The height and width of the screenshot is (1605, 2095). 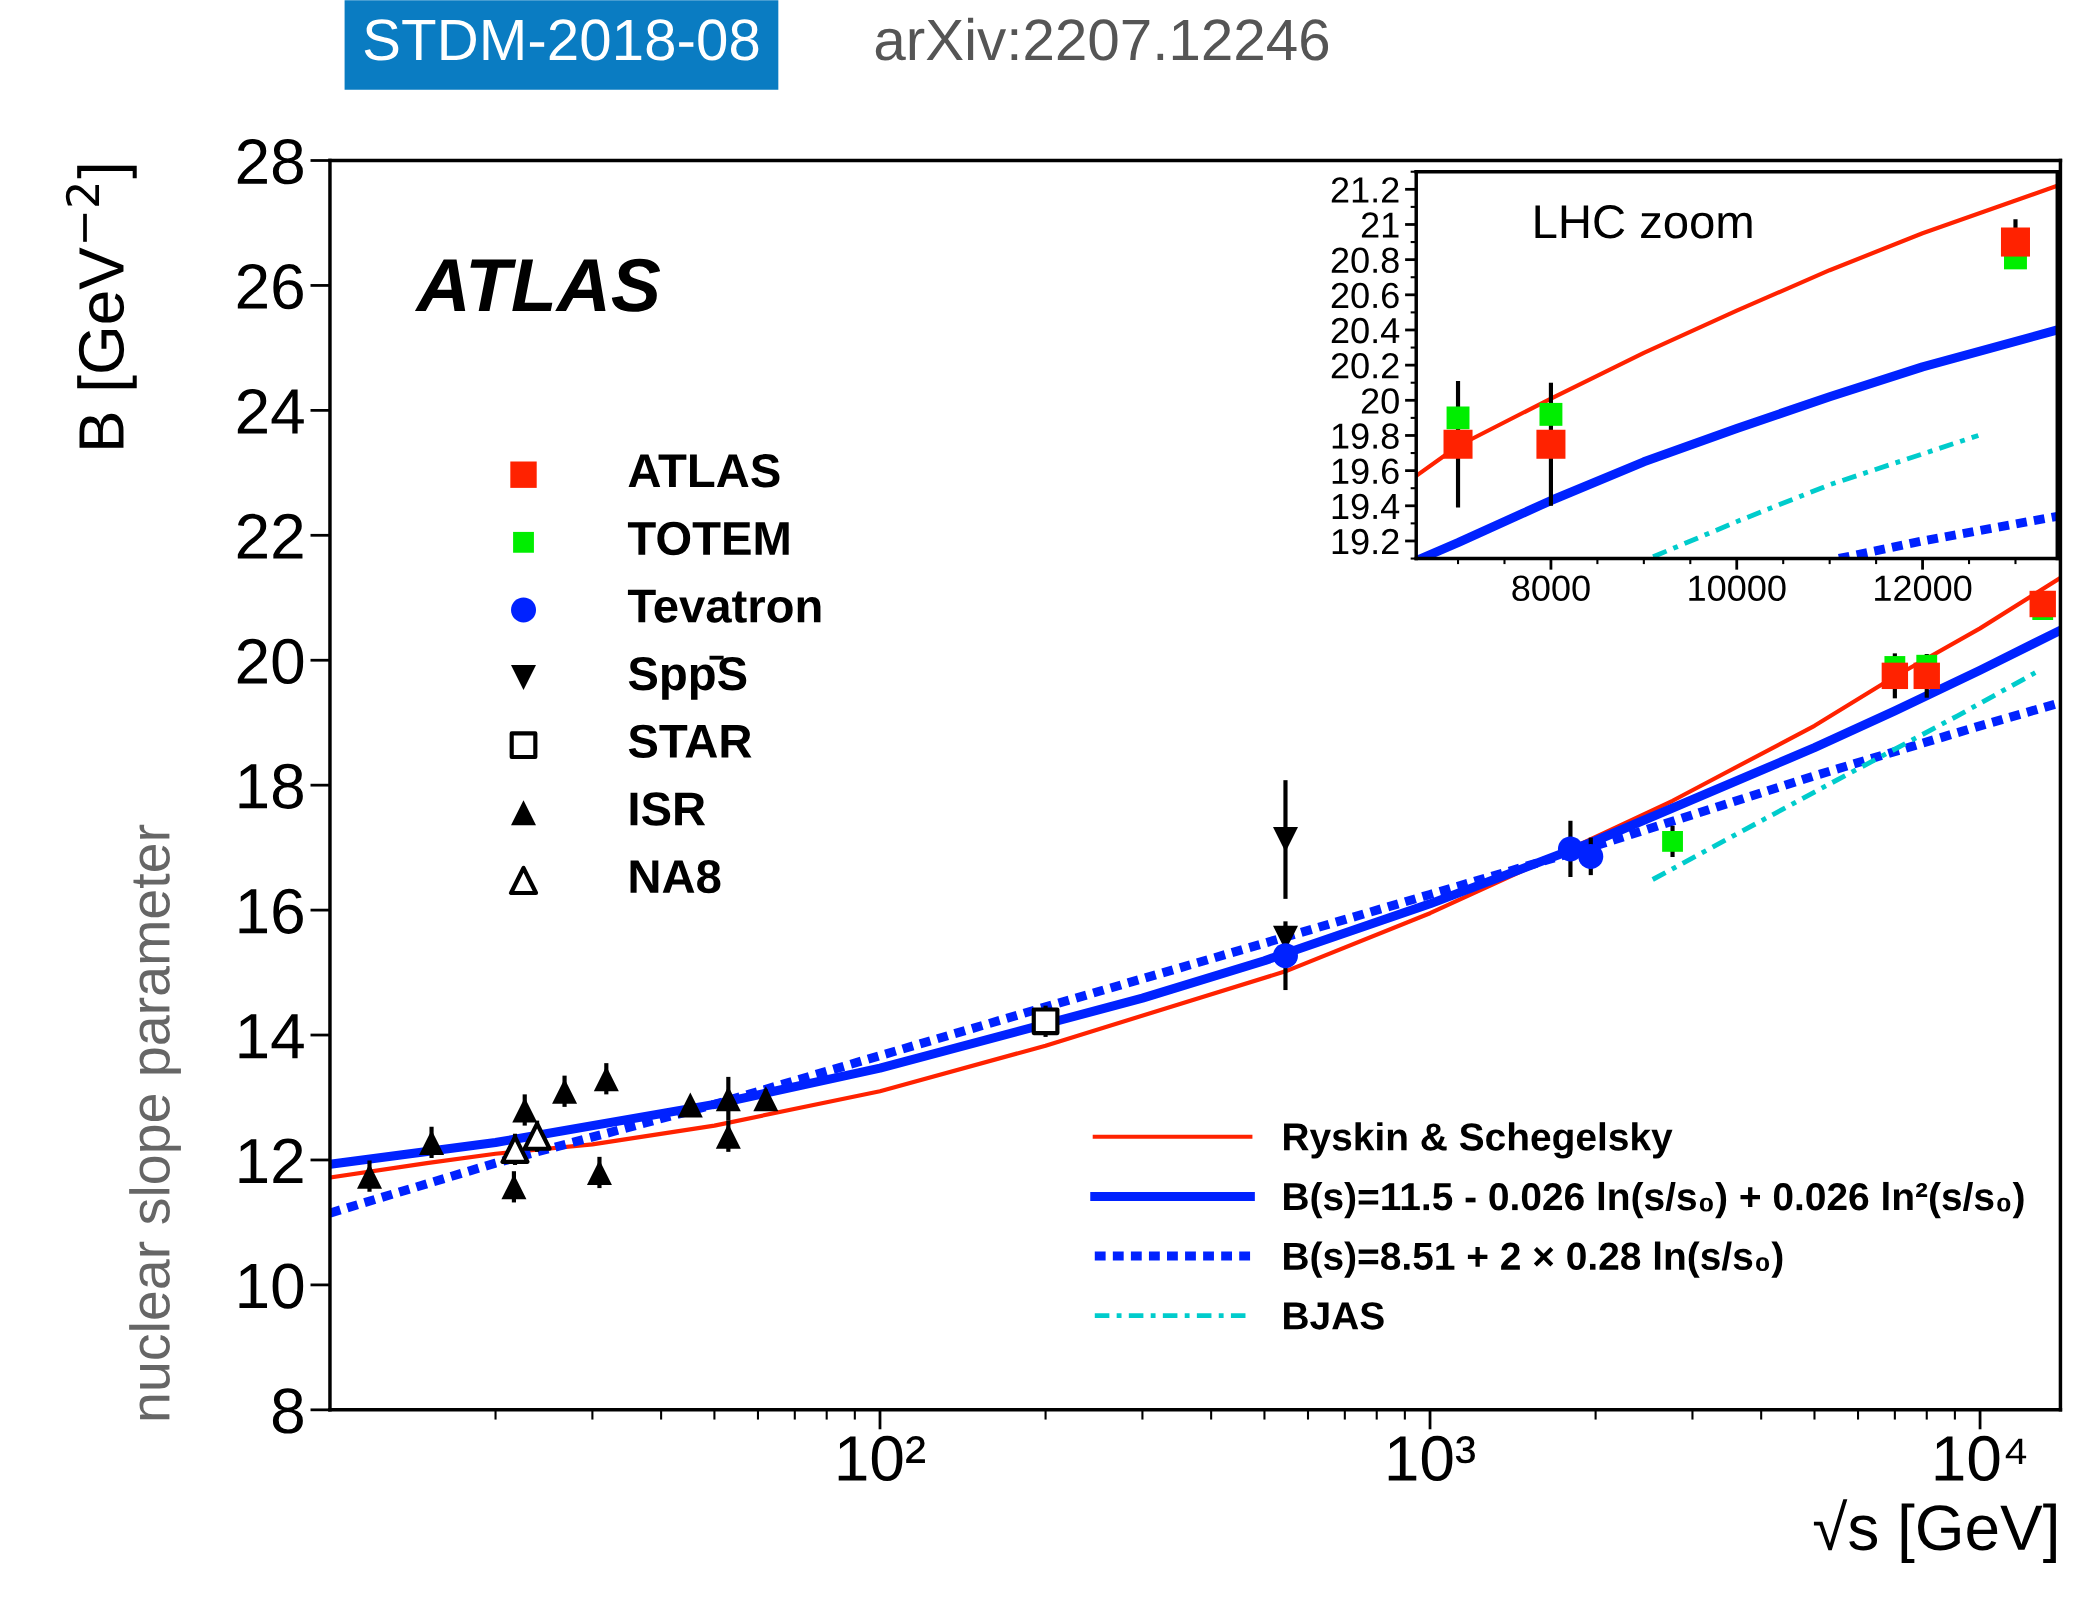 I want to click on x-tick-label: 10³, so click(x=1431, y=1458).